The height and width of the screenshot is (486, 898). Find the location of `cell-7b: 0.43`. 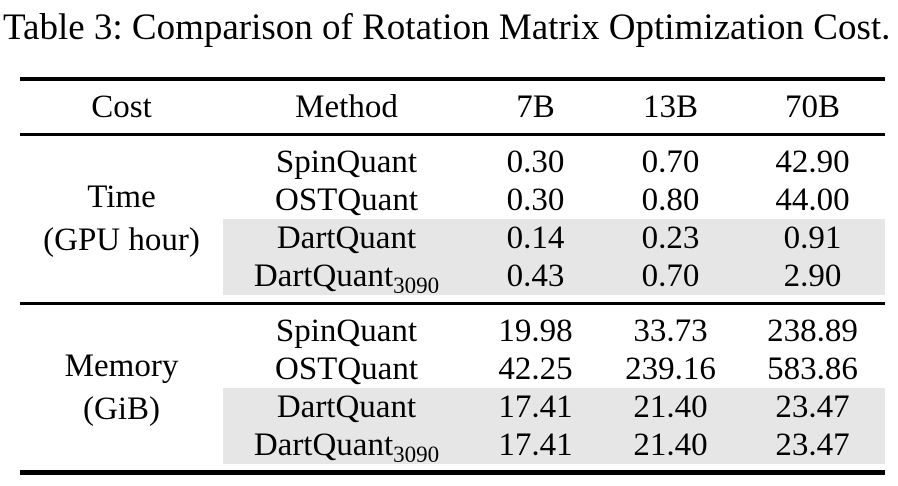

cell-7b: 0.43 is located at coordinates (535, 275).